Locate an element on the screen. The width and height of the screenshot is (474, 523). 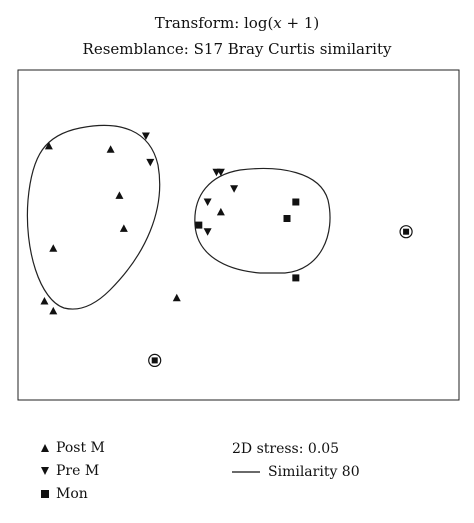
square-icon is located at coordinates (45, 494).